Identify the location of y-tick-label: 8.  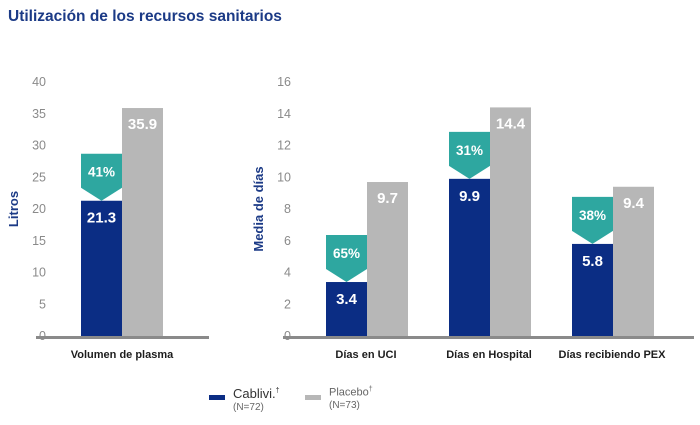
(287, 209).